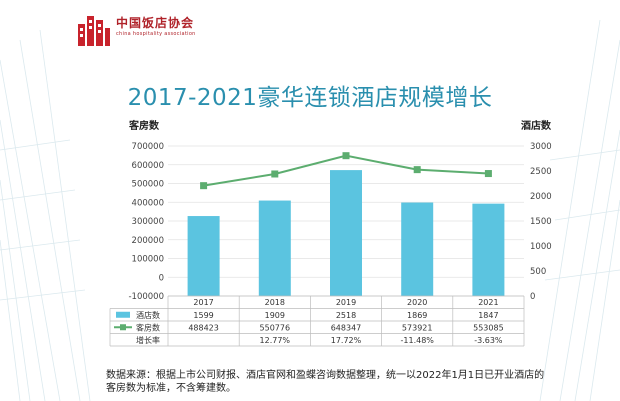 The image size is (620, 401). I want to click on table-cell: 648347, so click(346, 327).